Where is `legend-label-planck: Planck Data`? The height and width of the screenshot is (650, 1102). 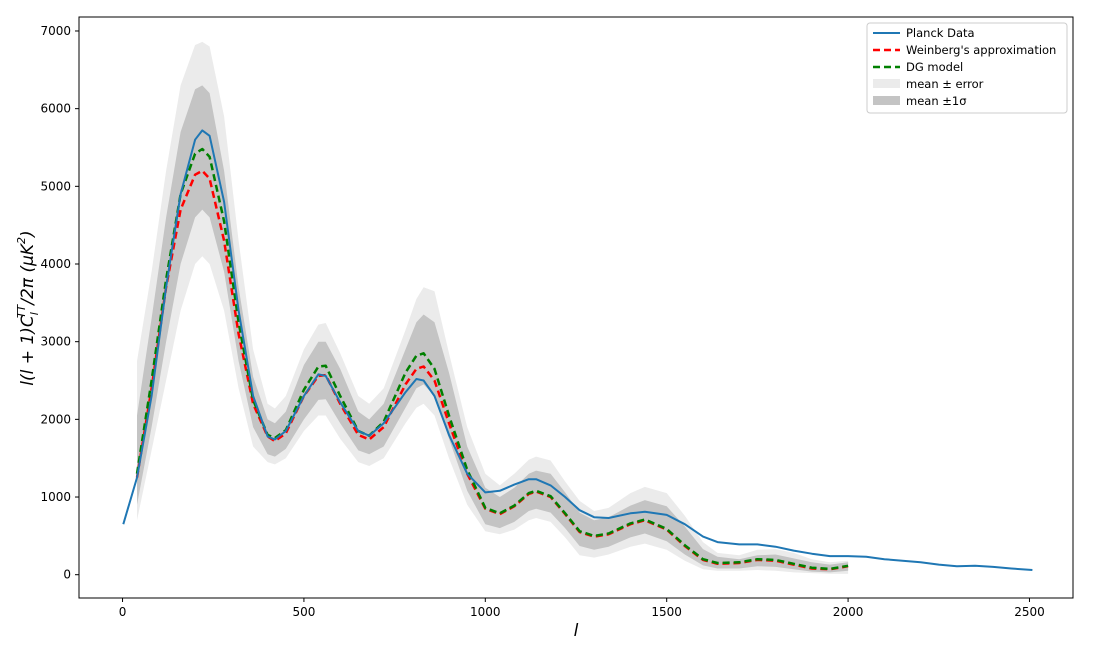
legend-label-planck: Planck Data is located at coordinates (940, 33).